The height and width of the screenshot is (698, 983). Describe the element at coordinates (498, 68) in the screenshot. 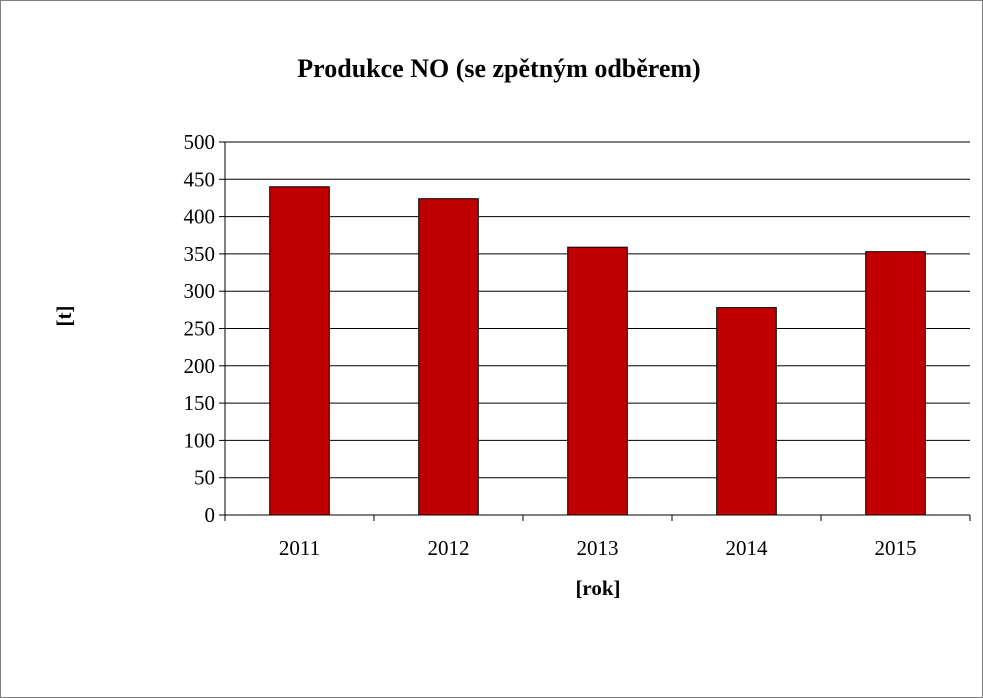

I see `chart-title: Produkce NO (se zpětným odběrem)` at that location.